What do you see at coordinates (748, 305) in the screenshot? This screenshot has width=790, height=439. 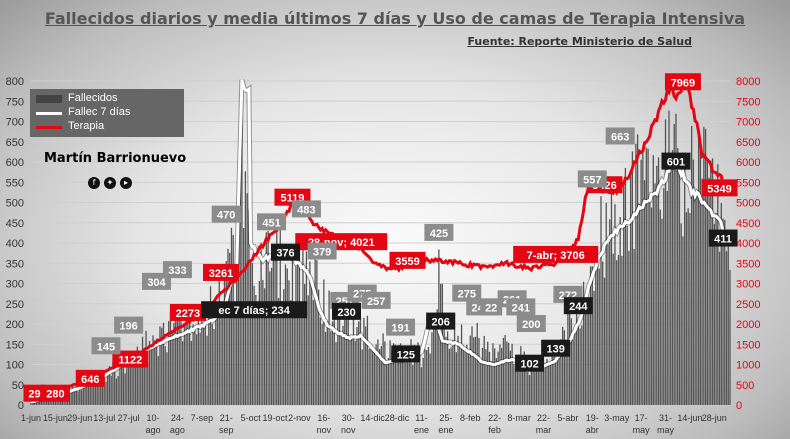 I see `y-tick-right: 2500` at bounding box center [748, 305].